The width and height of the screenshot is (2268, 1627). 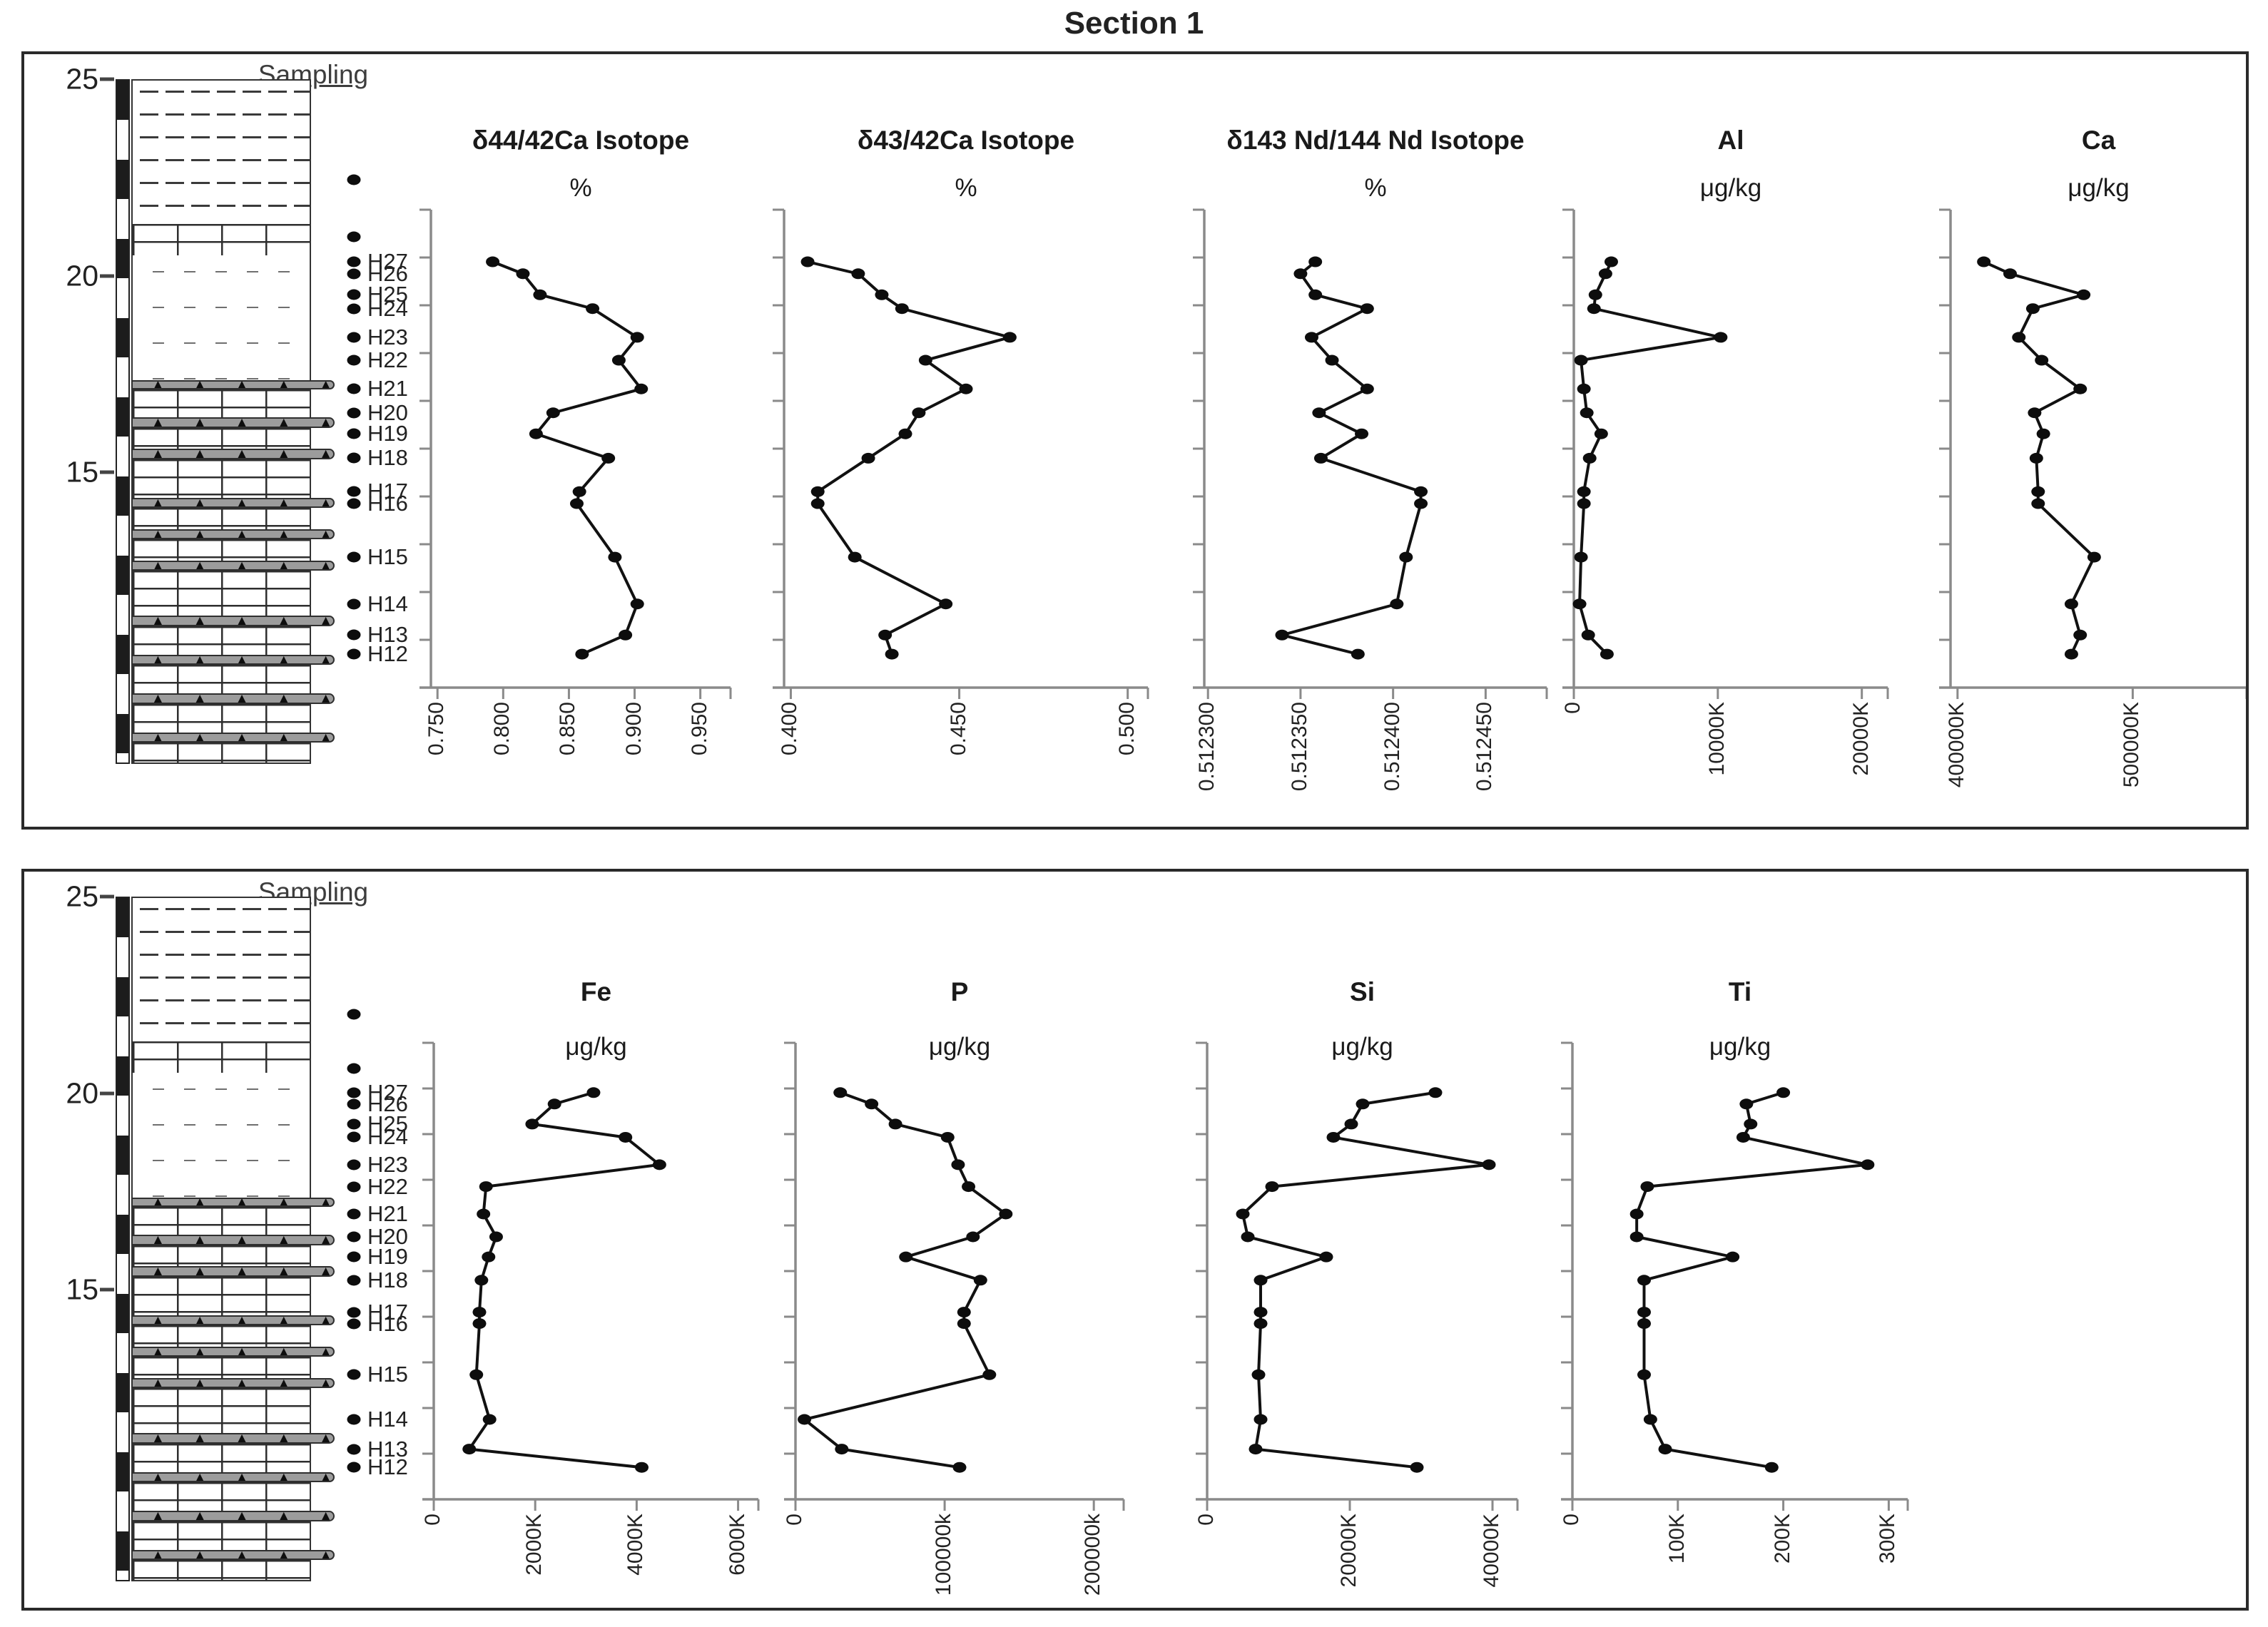 What do you see at coordinates (388, 1312) in the screenshot?
I see `sample-label: H17` at bounding box center [388, 1312].